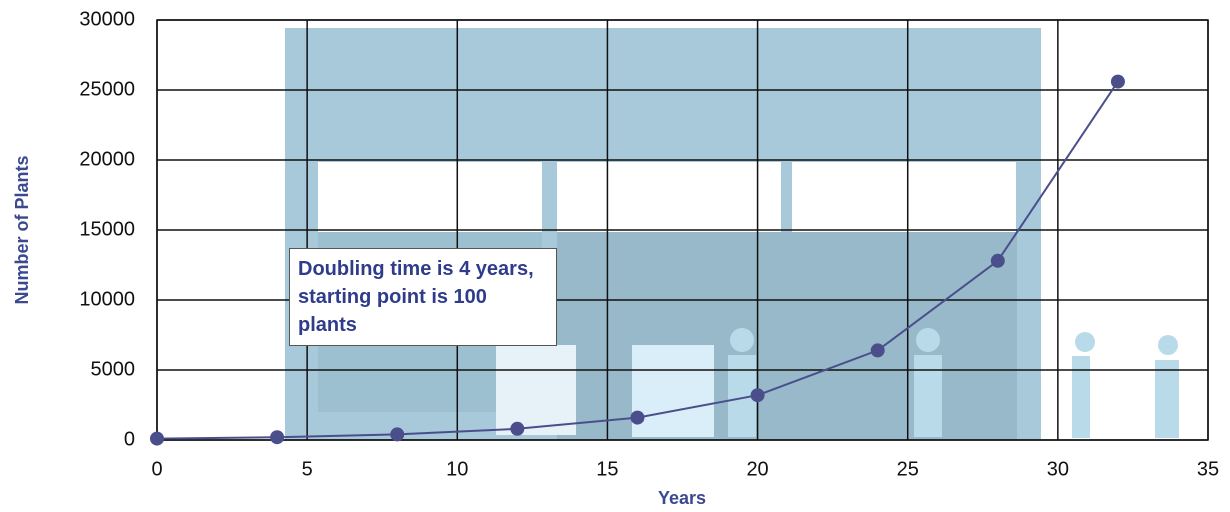  What do you see at coordinates (757, 469) in the screenshot?
I see `x-tick-label: 20` at bounding box center [757, 469].